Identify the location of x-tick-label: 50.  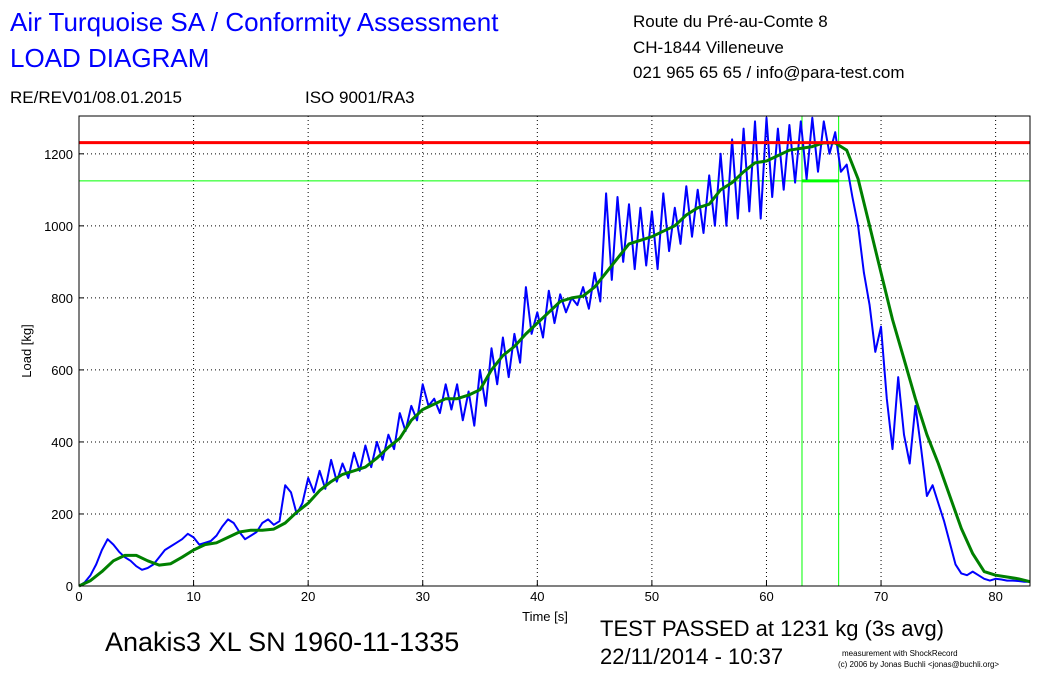
(652, 596).